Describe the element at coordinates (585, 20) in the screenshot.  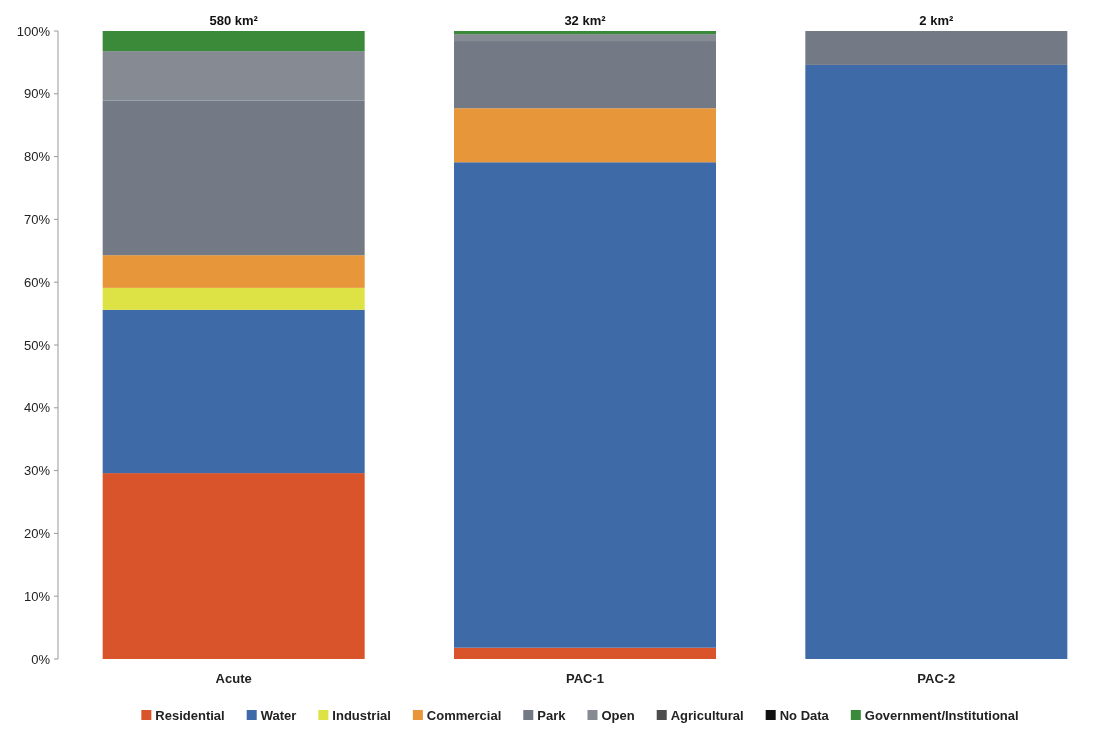
I see `annotation: 32 km²` at that location.